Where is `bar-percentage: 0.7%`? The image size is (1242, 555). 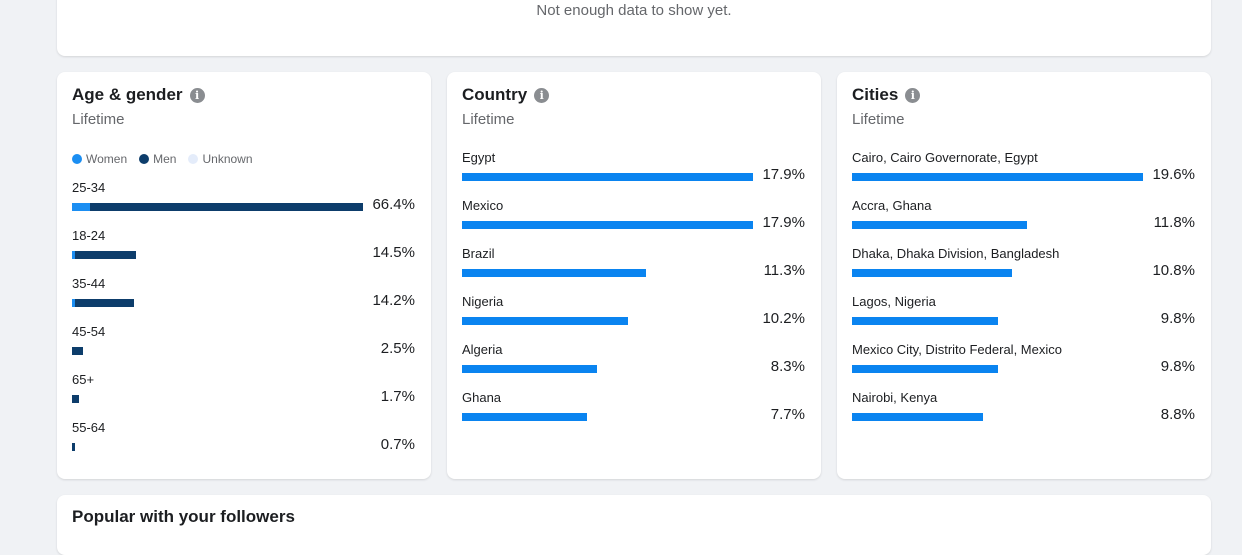 bar-percentage: 0.7% is located at coordinates (397, 444).